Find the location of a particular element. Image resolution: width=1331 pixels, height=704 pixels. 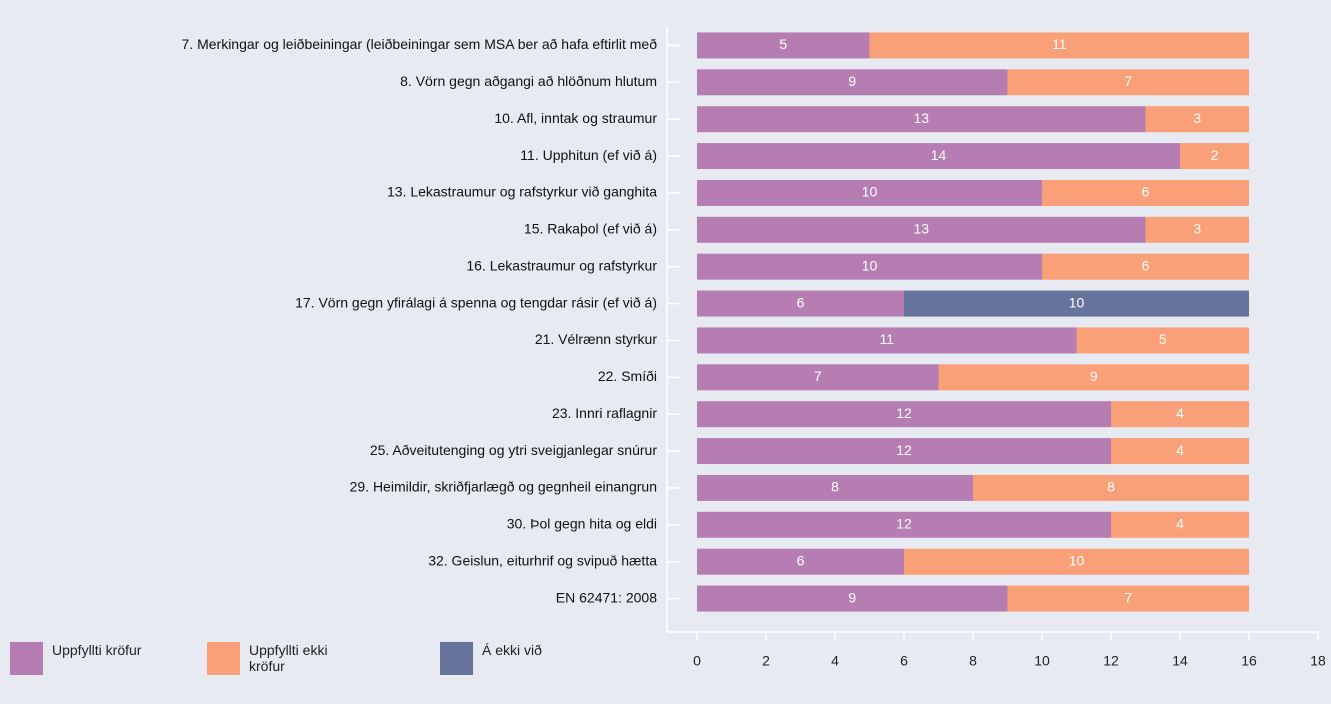

x-tick-label: 12 is located at coordinates (1111, 661).